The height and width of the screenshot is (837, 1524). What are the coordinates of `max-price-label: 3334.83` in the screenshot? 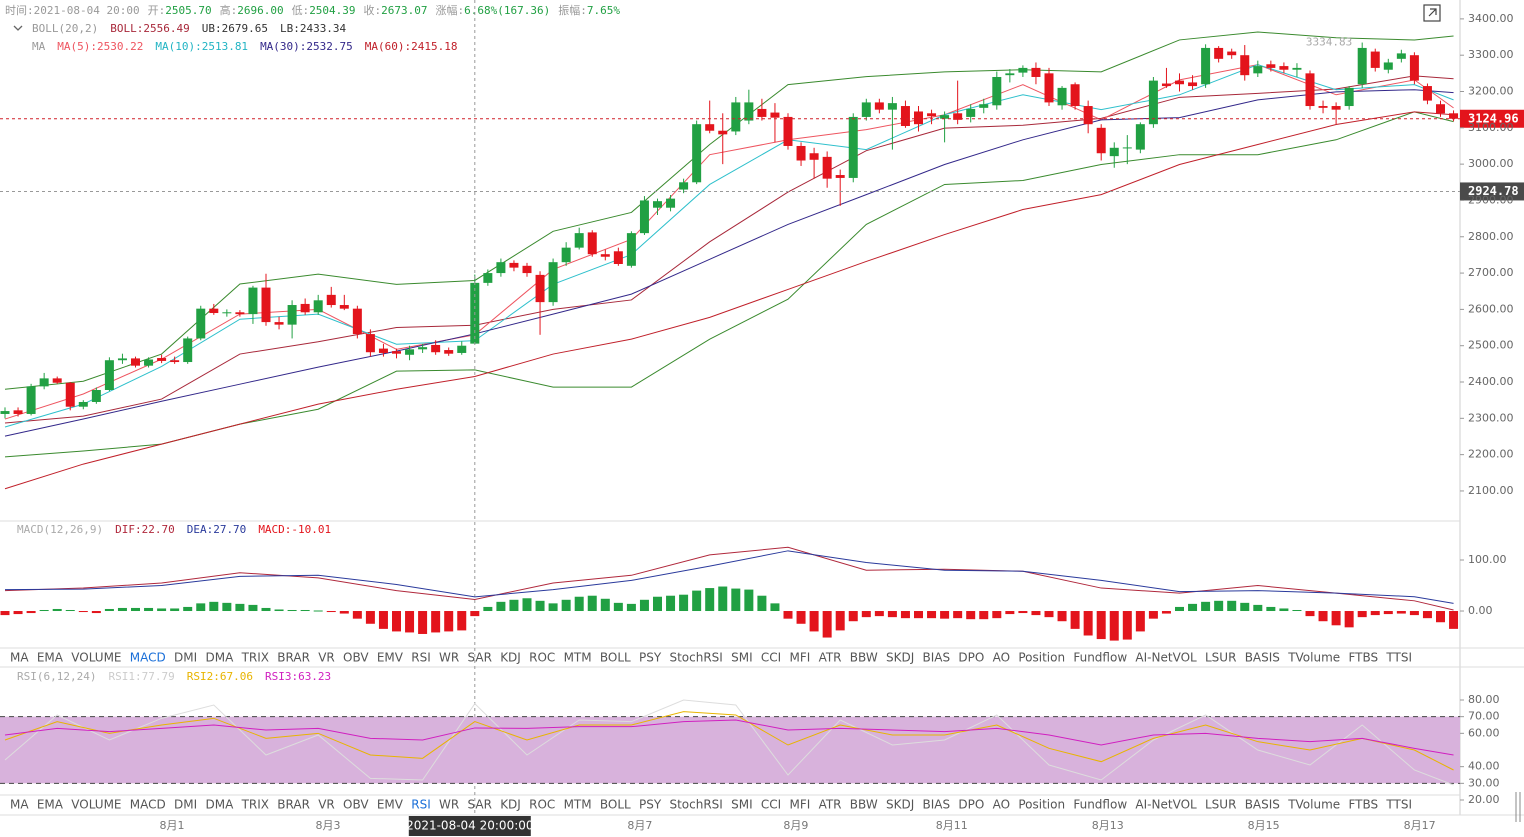 It's located at (1329, 42).